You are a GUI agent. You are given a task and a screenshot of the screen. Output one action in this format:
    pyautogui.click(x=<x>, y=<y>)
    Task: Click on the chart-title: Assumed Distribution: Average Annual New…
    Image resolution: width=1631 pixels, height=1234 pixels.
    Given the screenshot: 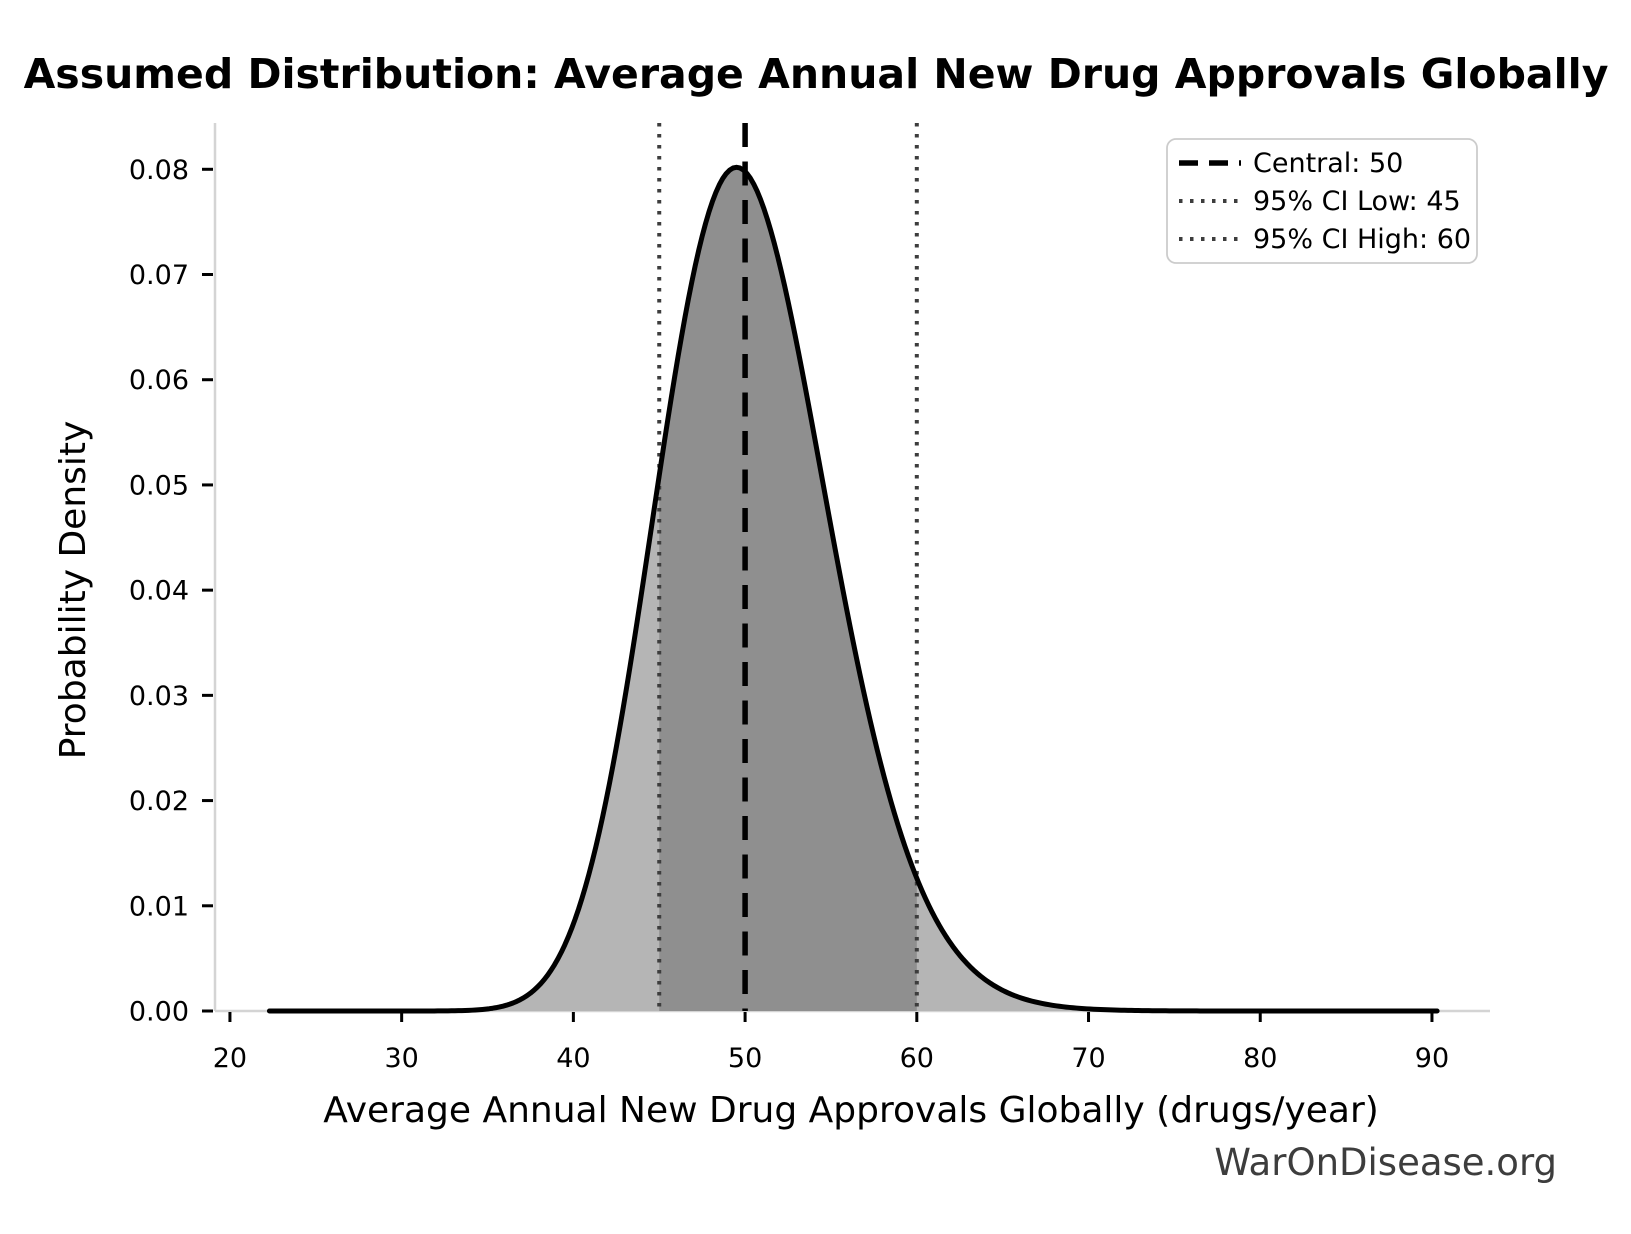 What is the action you would take?
    pyautogui.click(x=816, y=74)
    